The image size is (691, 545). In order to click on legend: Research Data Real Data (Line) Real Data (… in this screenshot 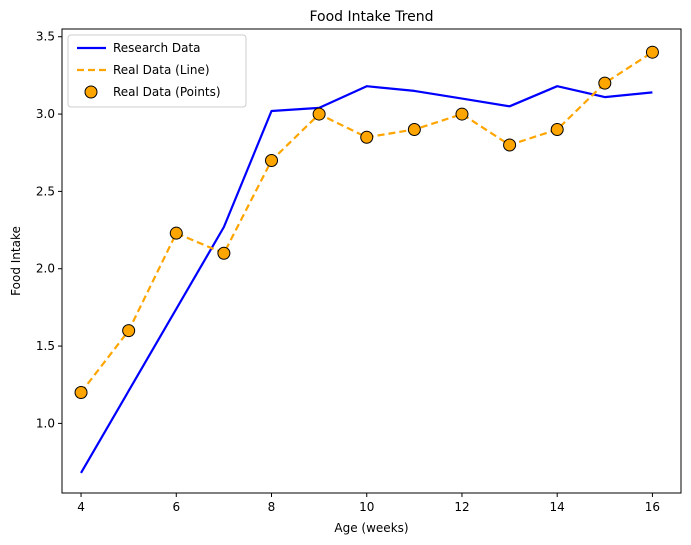, I will do `click(157, 71)`.